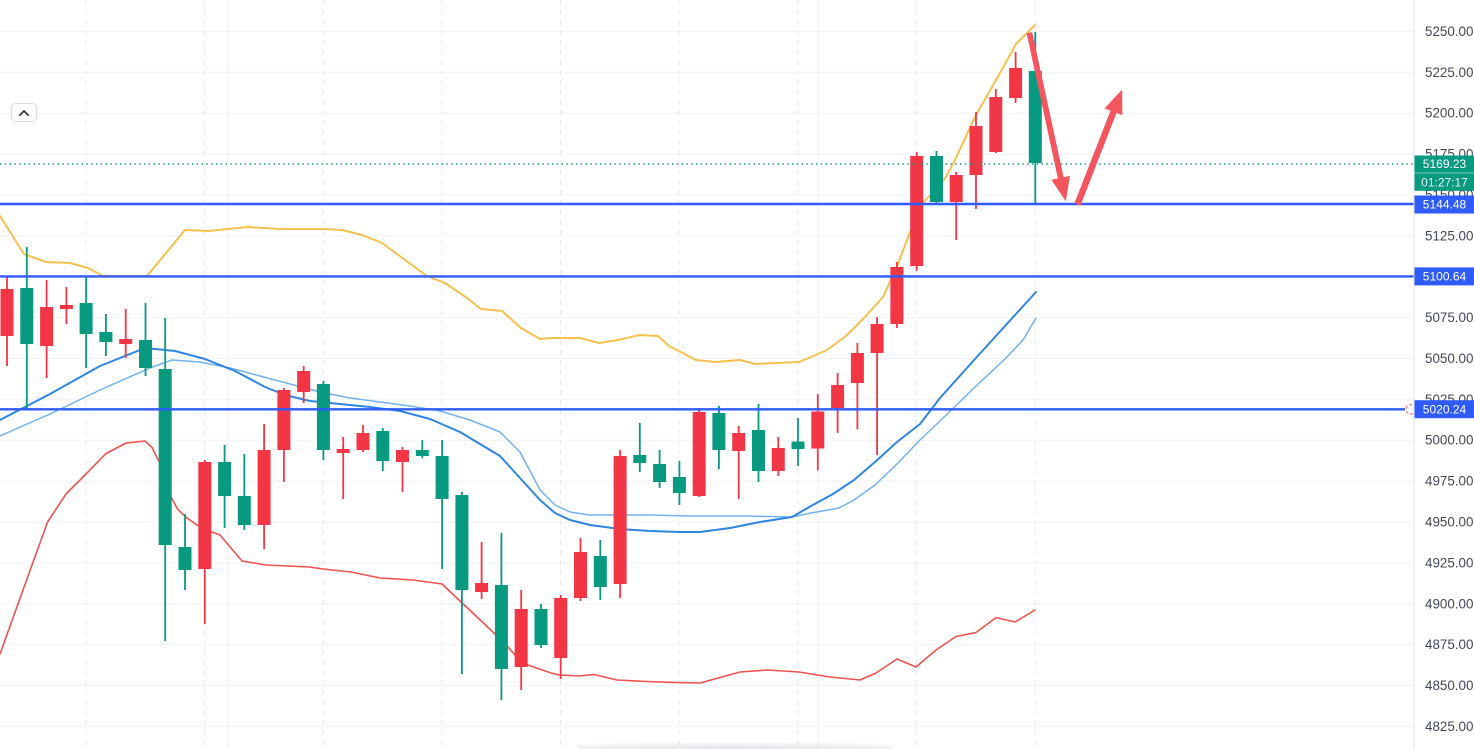 This screenshot has width=1474, height=749. Describe the element at coordinates (1444, 182) in the screenshot. I see `svg-text: 01:27:17` at that location.